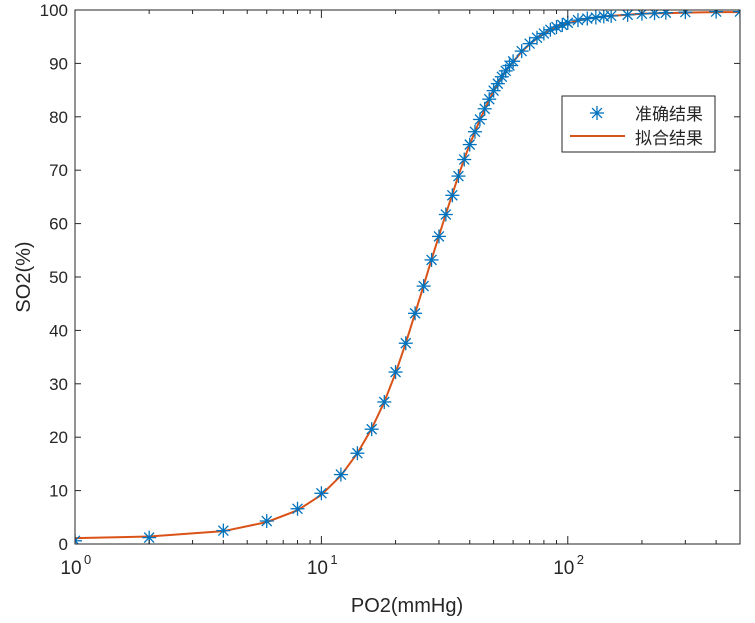 The width and height of the screenshot is (755, 623). Describe the element at coordinates (58, 491) in the screenshot. I see `y-tick-label: 10` at that location.